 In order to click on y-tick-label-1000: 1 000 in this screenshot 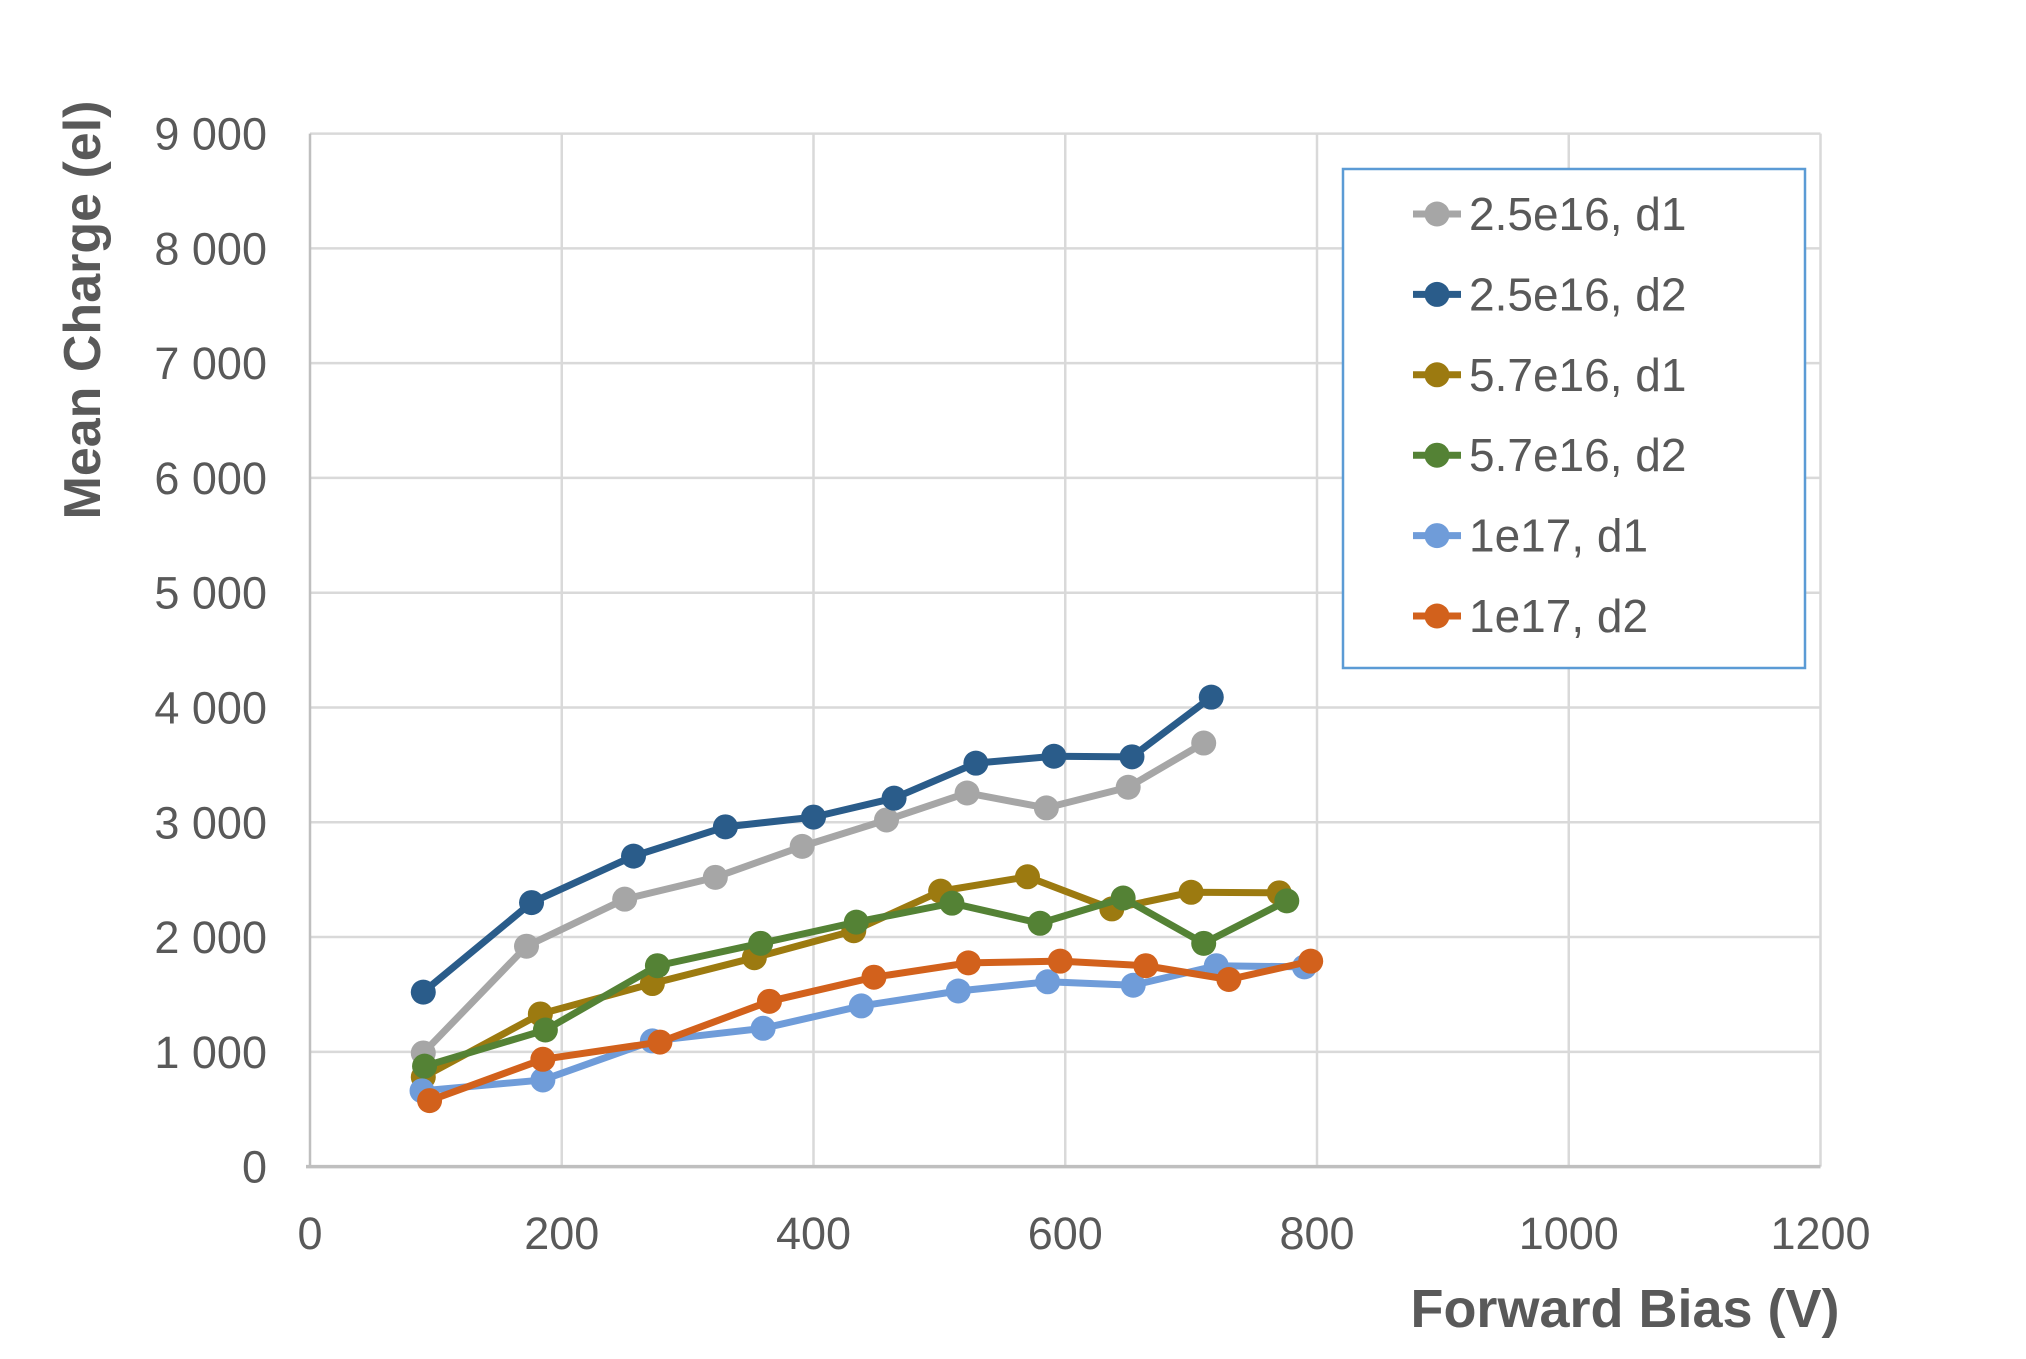, I will do `click(210, 1052)`.